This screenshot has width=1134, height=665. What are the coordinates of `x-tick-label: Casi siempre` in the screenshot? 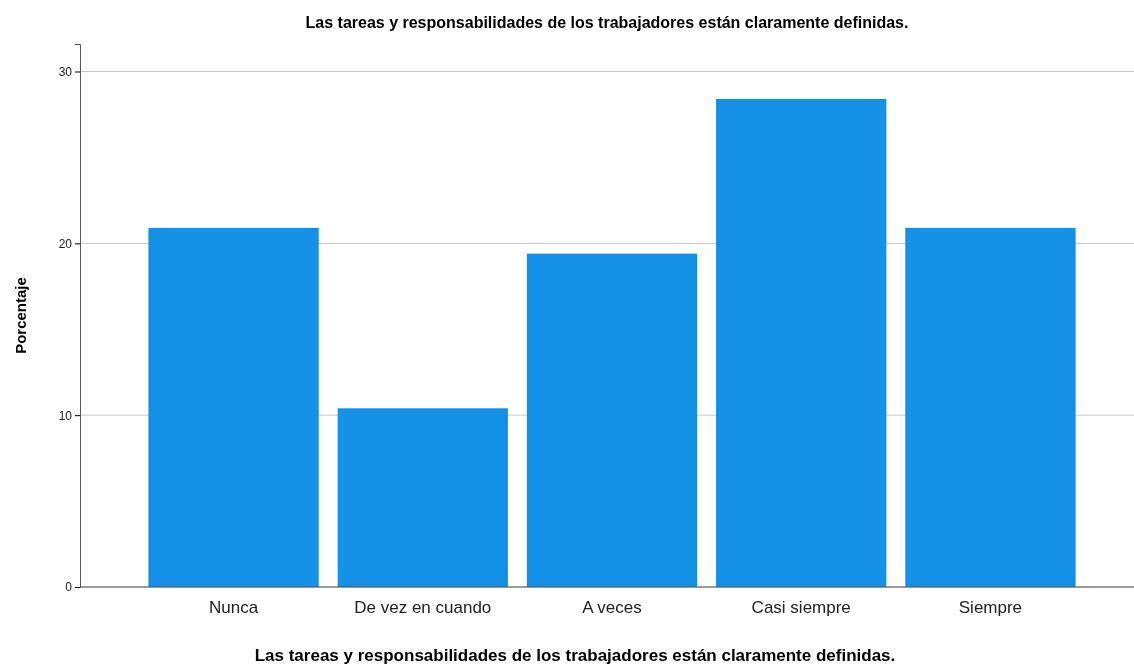 It's located at (801, 608).